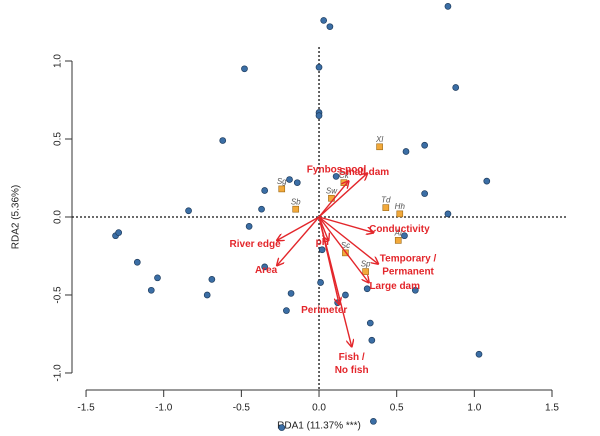  I want to click on x-tick-label: -1.0, so click(164, 408).